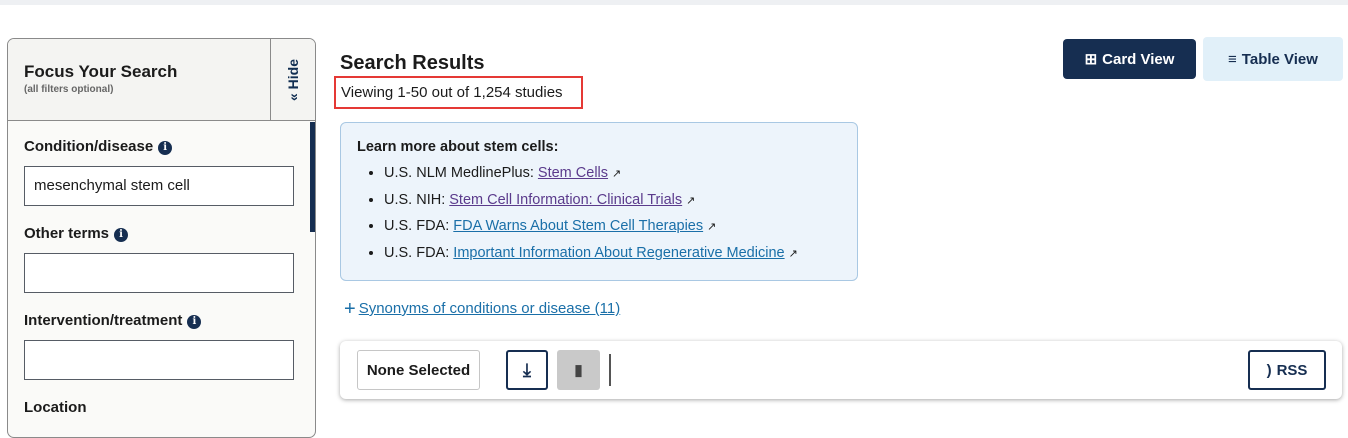 This screenshot has height=438, width=1348. Describe the element at coordinates (159, 186) in the screenshot. I see `condition-input: mesenchymal stem cell` at that location.